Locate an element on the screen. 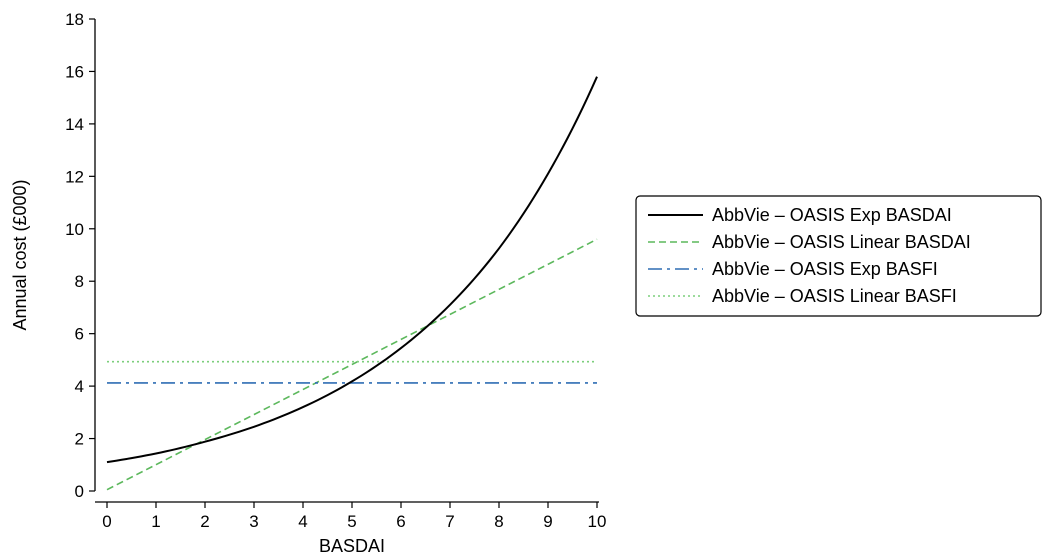  y-axis-title: Annual cost (£000) is located at coordinates (20, 254).